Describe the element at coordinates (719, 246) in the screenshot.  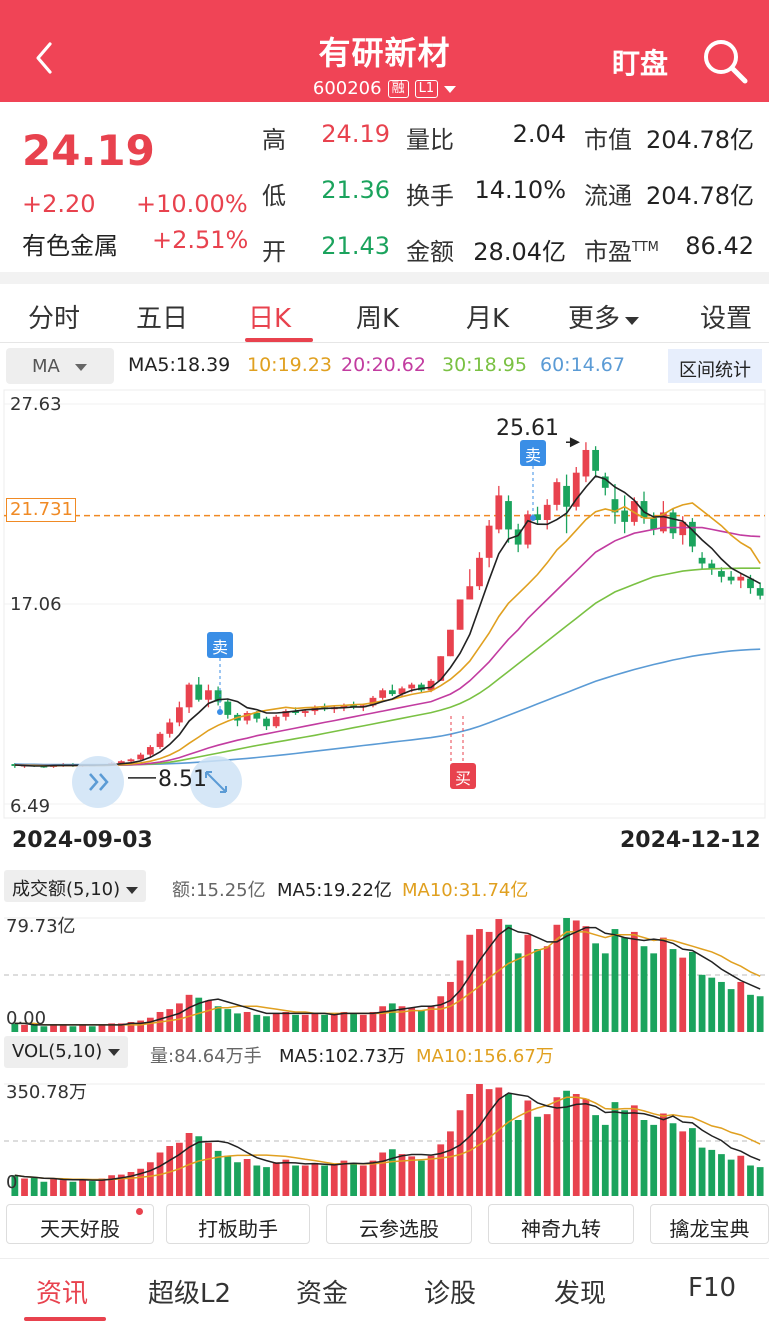
I see `pe-value: 86.42` at that location.